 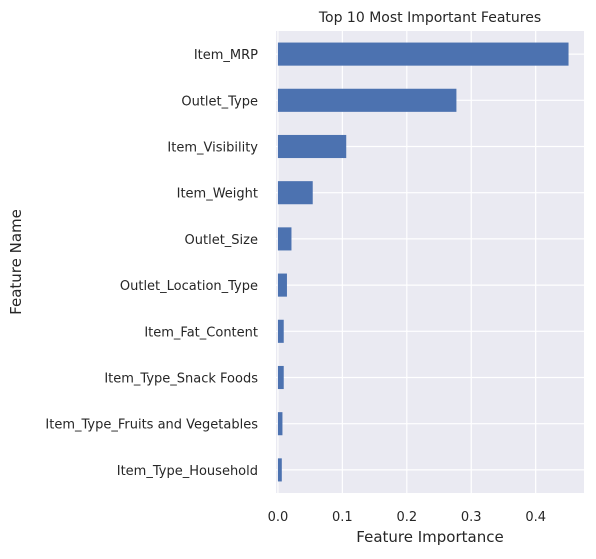 What do you see at coordinates (219, 101) in the screenshot?
I see `y-tick-label: Outlet_Type` at bounding box center [219, 101].